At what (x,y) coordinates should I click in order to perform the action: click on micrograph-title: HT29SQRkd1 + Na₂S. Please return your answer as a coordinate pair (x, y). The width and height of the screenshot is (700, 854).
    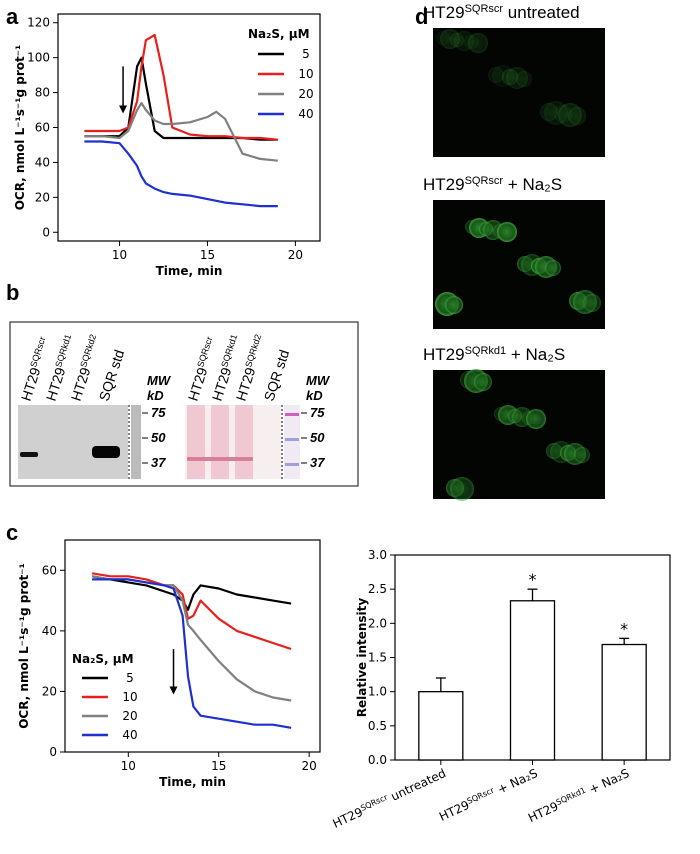
    Looking at the image, I should click on (494, 354).